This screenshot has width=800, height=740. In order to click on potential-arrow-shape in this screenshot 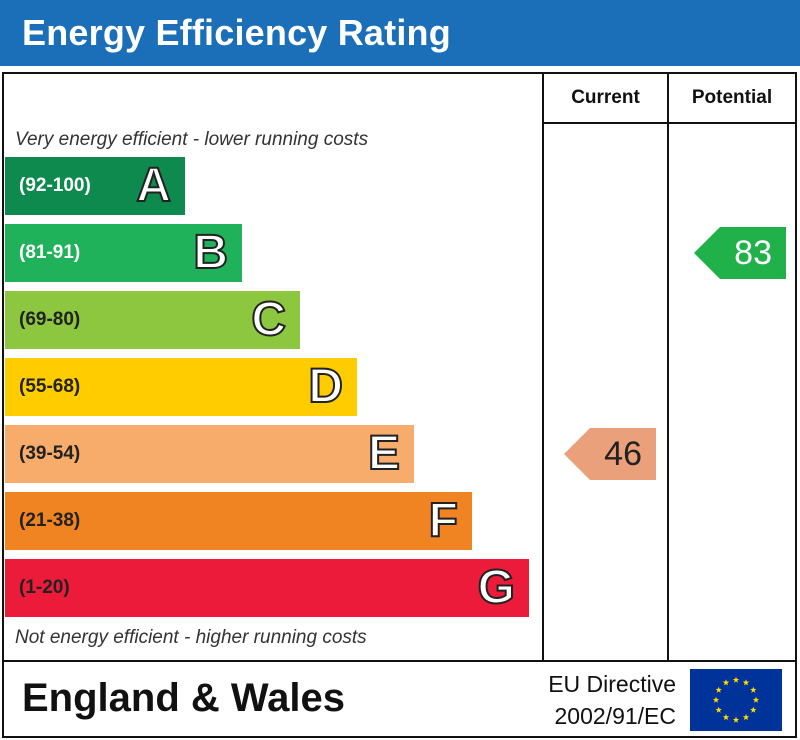, I will do `click(740, 253)`.